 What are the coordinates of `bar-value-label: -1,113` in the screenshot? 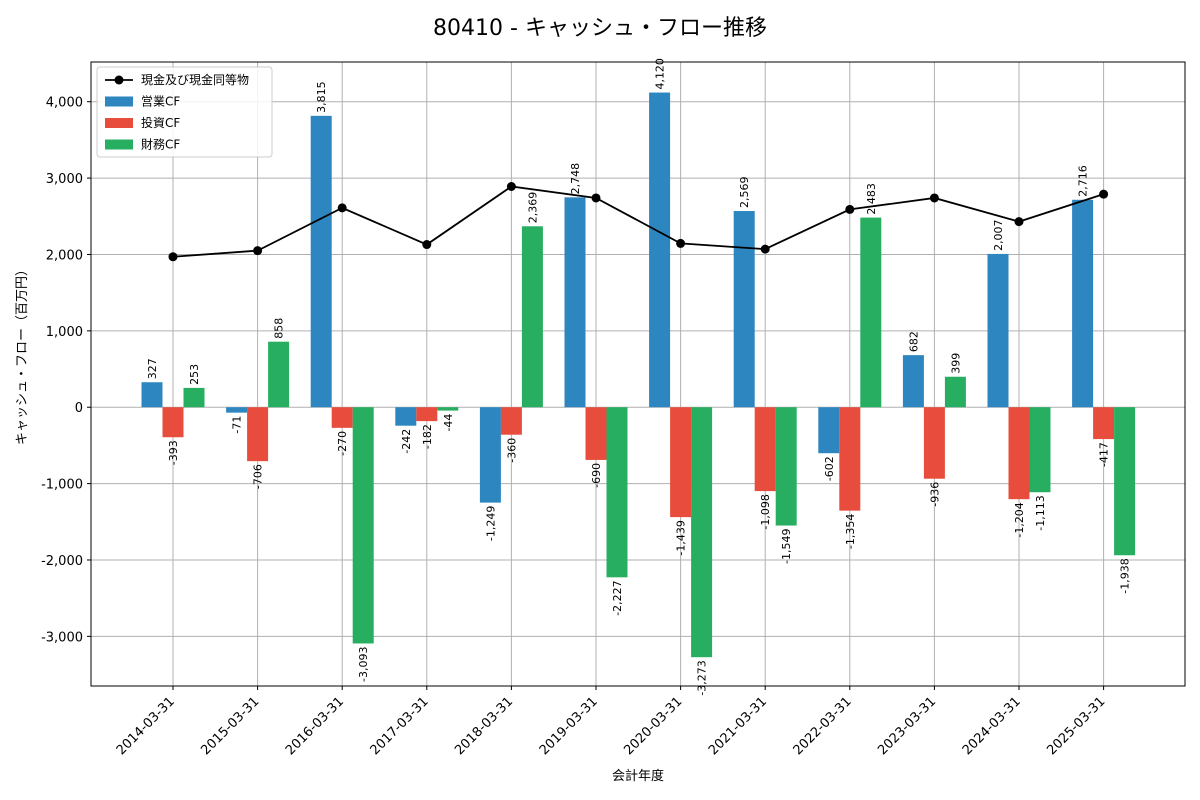 It's located at (1040, 512).